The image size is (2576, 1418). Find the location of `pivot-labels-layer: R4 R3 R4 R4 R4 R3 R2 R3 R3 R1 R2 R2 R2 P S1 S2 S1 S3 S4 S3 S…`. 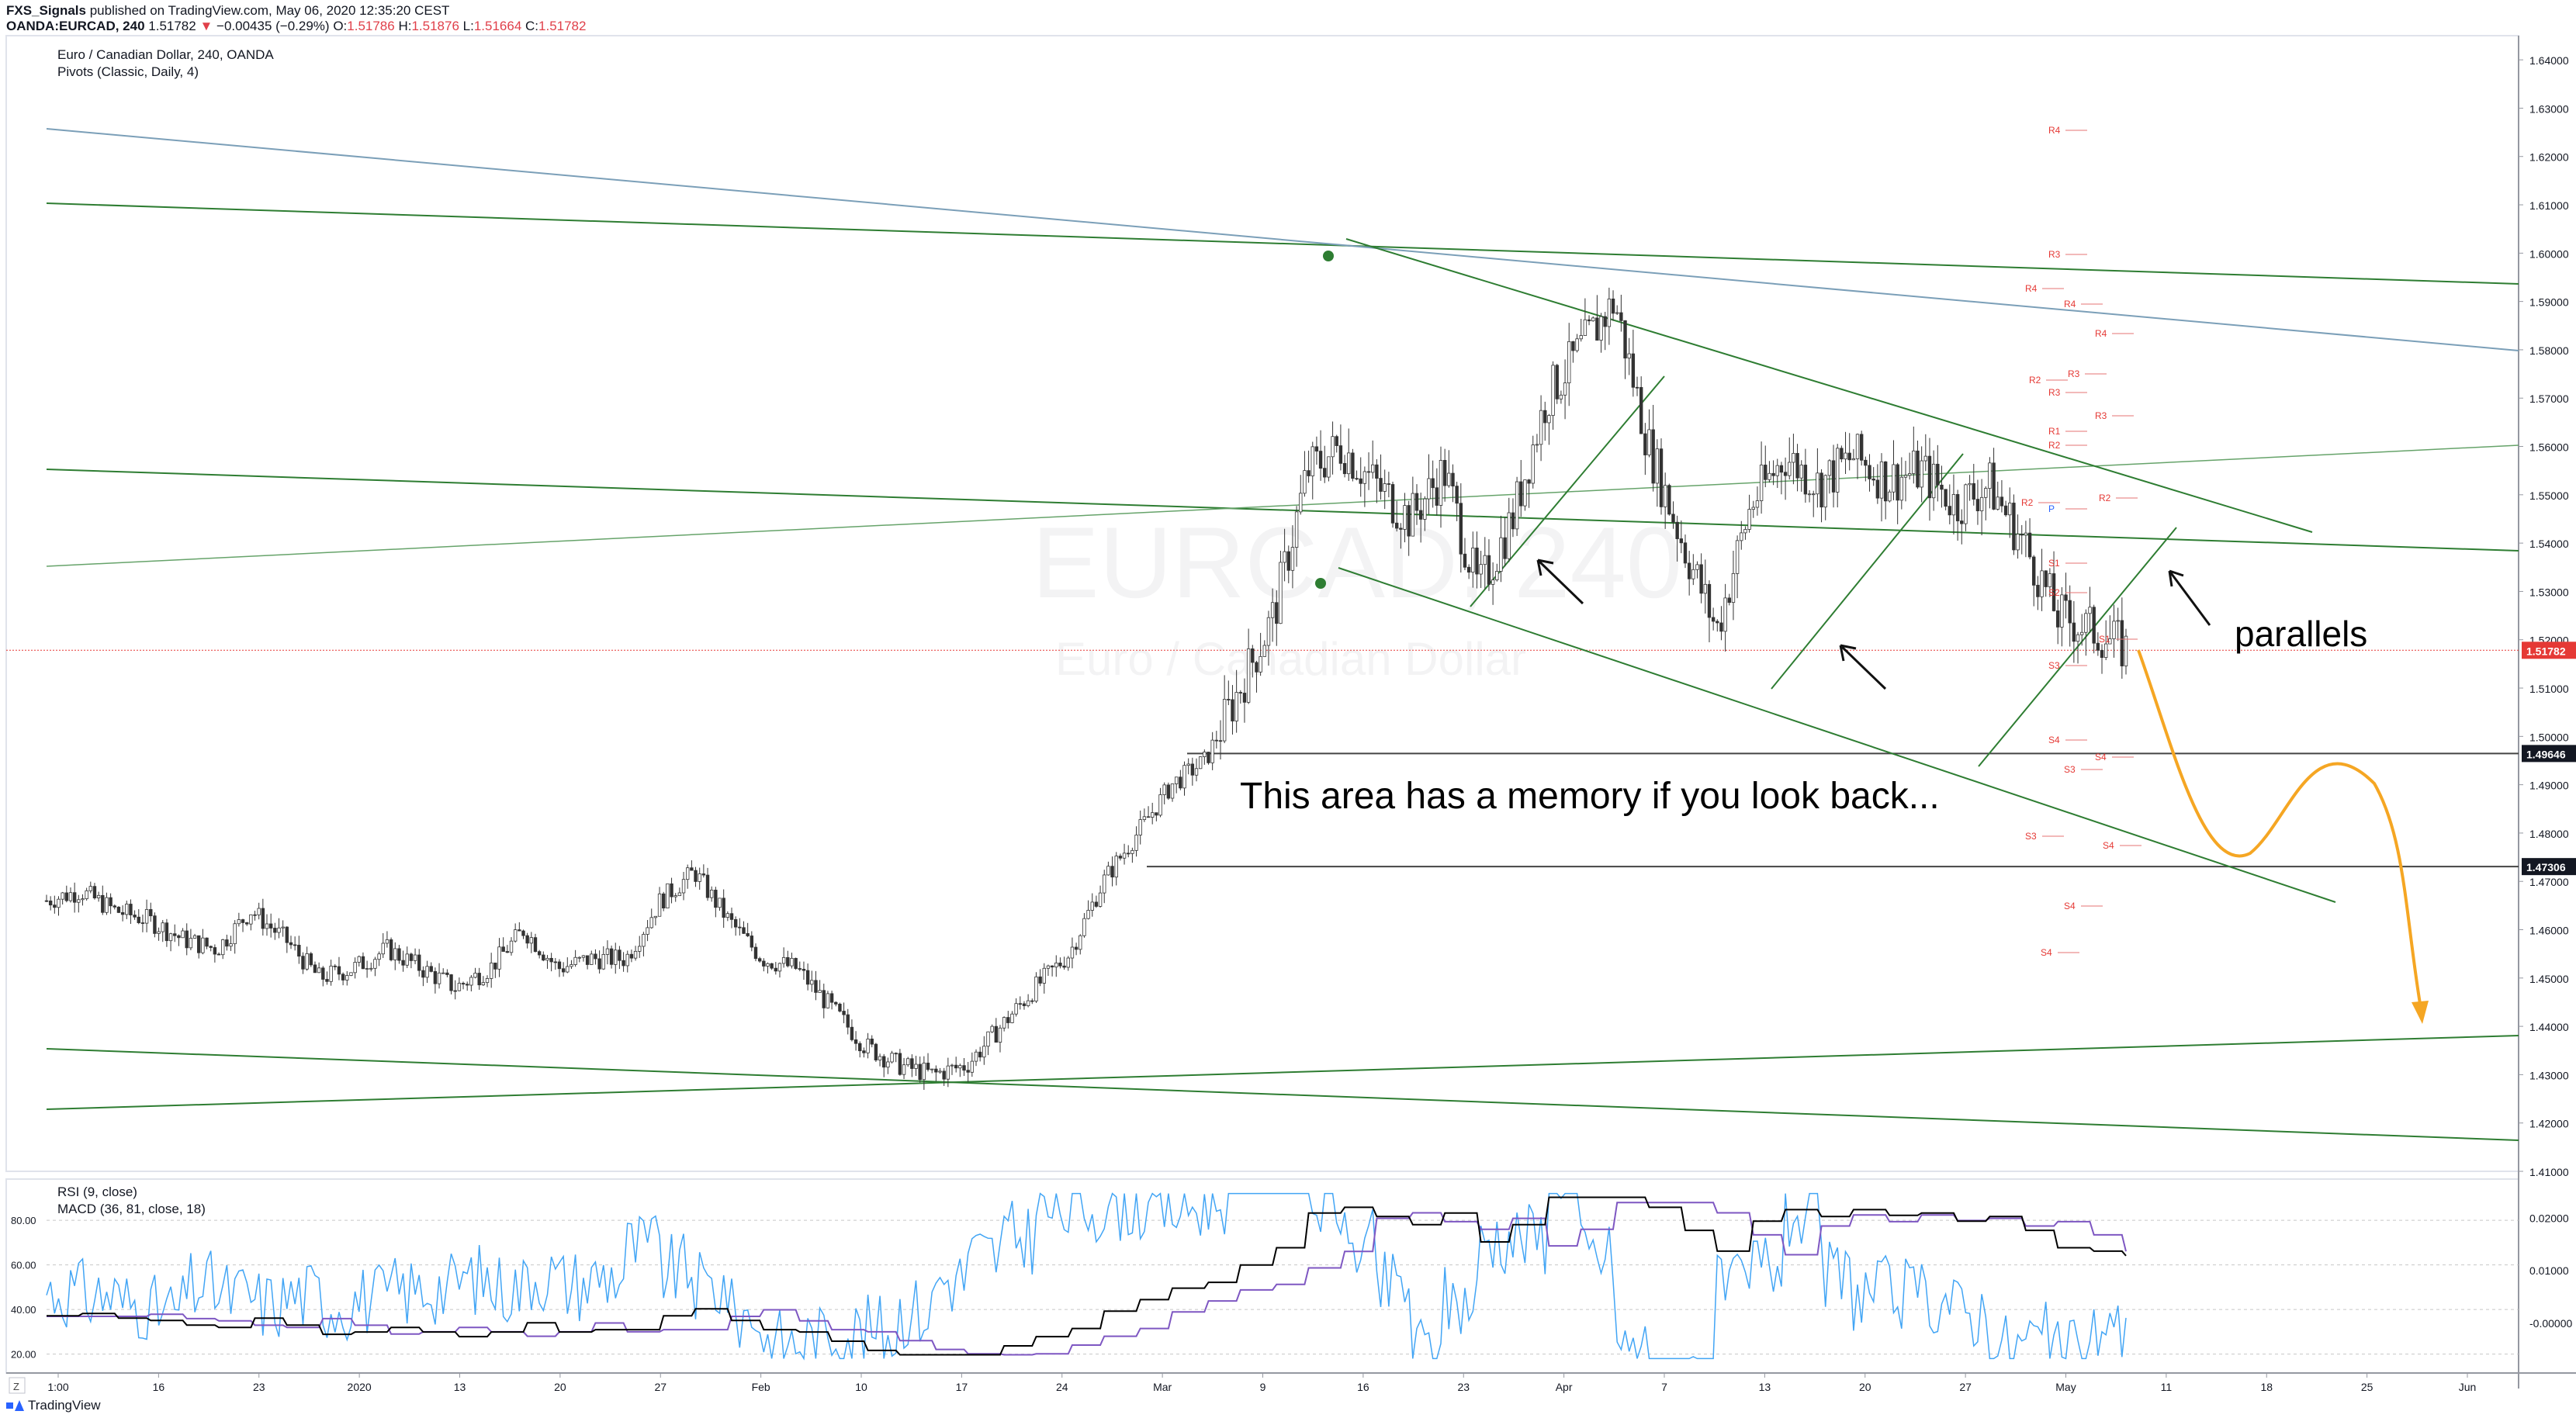

pivot-labels-layer: R4 R3 R4 R4 R4 R3 R2 R3 R3 R1 R2 R2 R2 P S1 S2 S1 S3 S4 S3 S… is located at coordinates (2081, 541).